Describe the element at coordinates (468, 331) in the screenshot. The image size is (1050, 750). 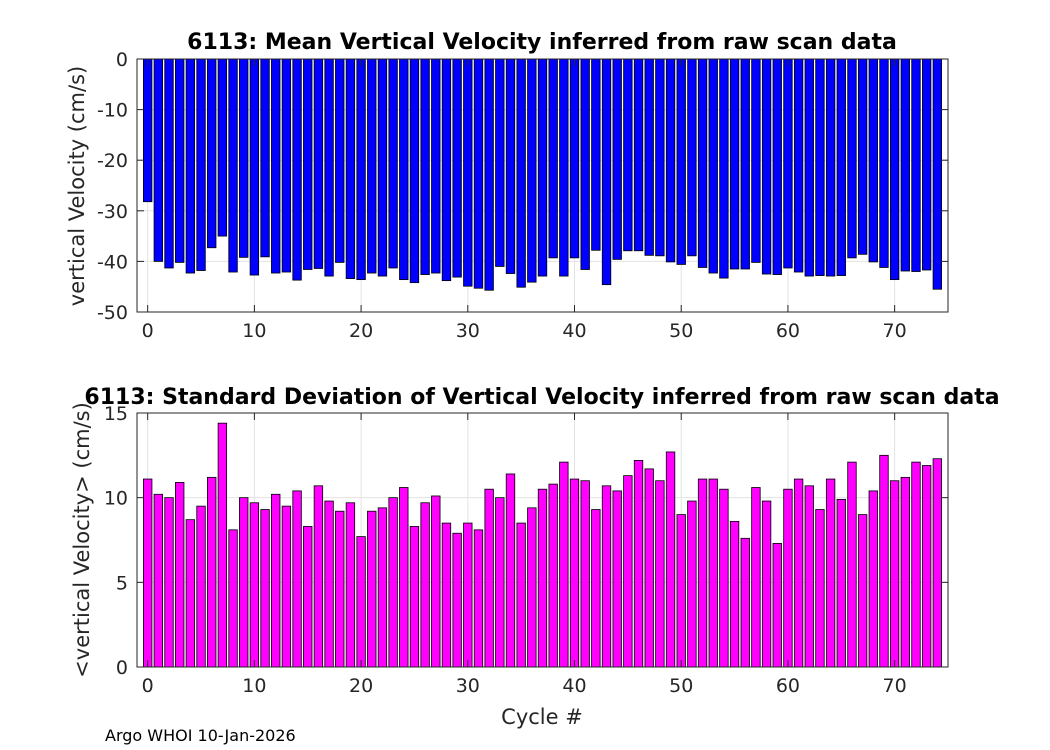
I see `x-tick-label: 30` at that location.